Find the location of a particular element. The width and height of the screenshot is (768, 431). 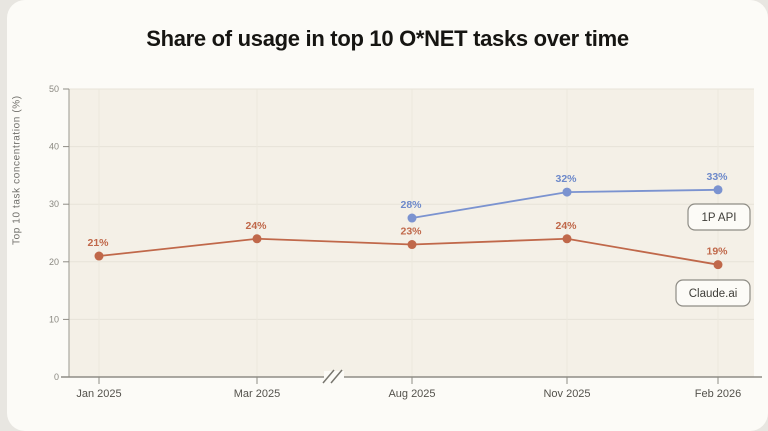

y-tick-label: 20 is located at coordinates (54, 262).